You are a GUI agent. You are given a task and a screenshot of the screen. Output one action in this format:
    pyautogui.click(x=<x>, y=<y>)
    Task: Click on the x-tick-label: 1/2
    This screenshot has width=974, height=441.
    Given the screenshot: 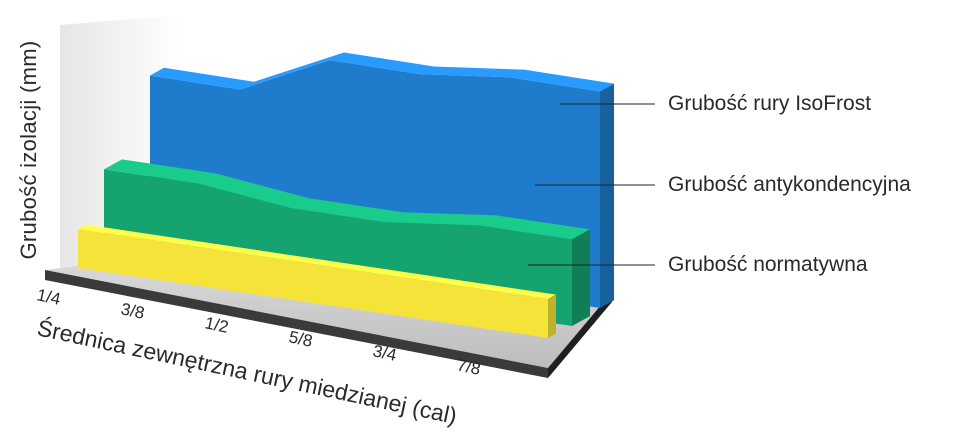 What is the action you would take?
    pyautogui.click(x=216, y=324)
    